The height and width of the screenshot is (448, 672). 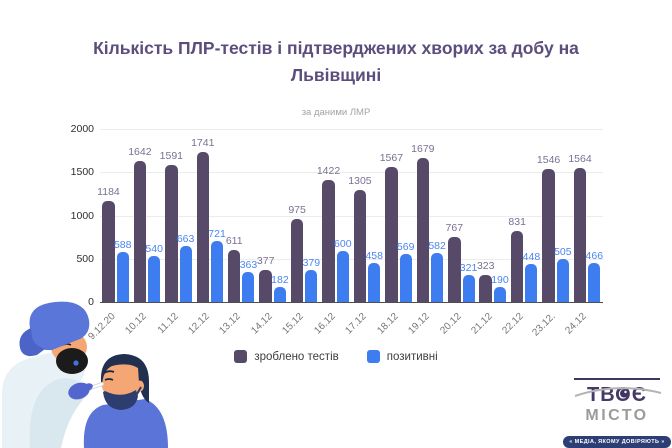 I want to click on logo-divider-line, so click(x=617, y=379).